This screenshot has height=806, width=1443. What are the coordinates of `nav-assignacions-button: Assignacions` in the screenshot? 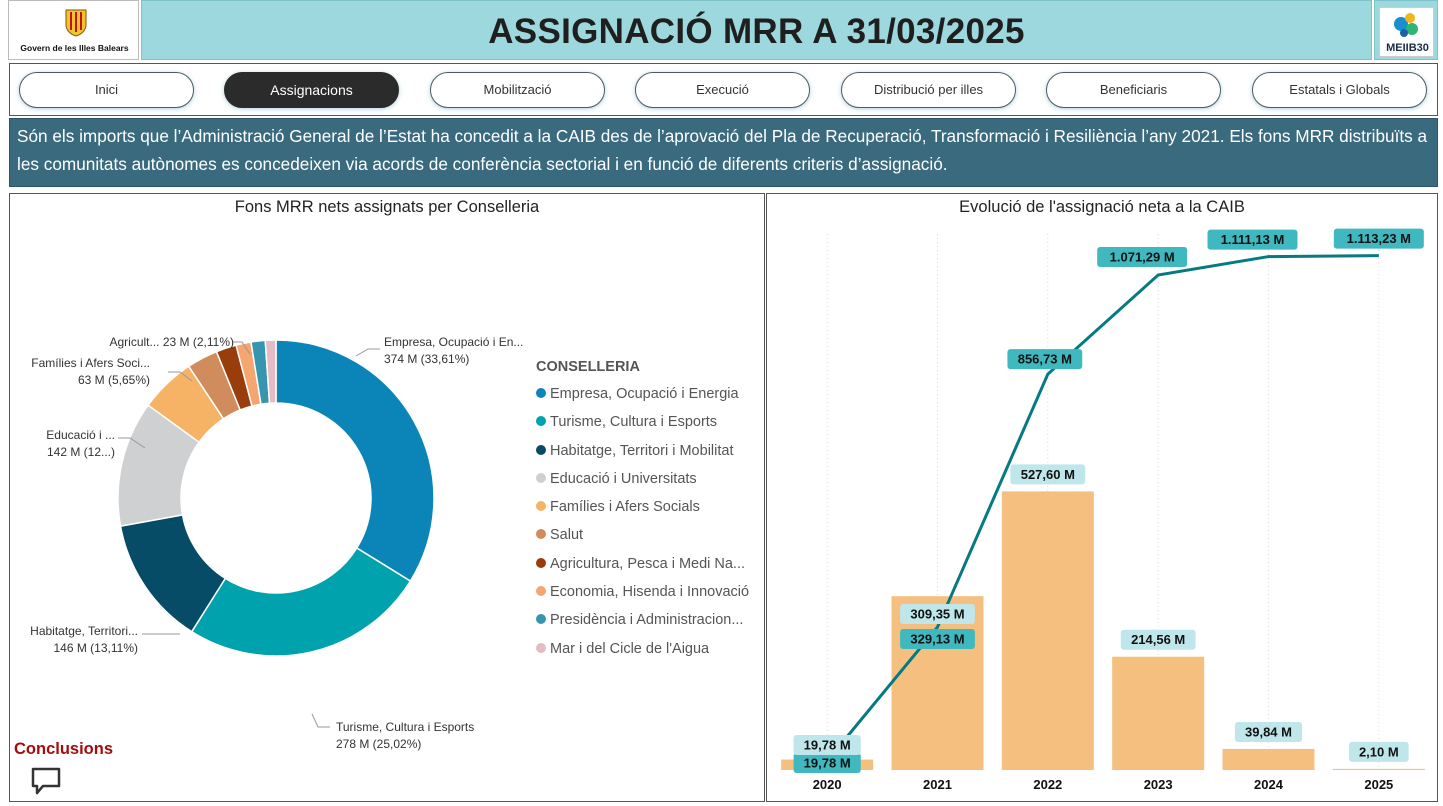 It's located at (311, 90).